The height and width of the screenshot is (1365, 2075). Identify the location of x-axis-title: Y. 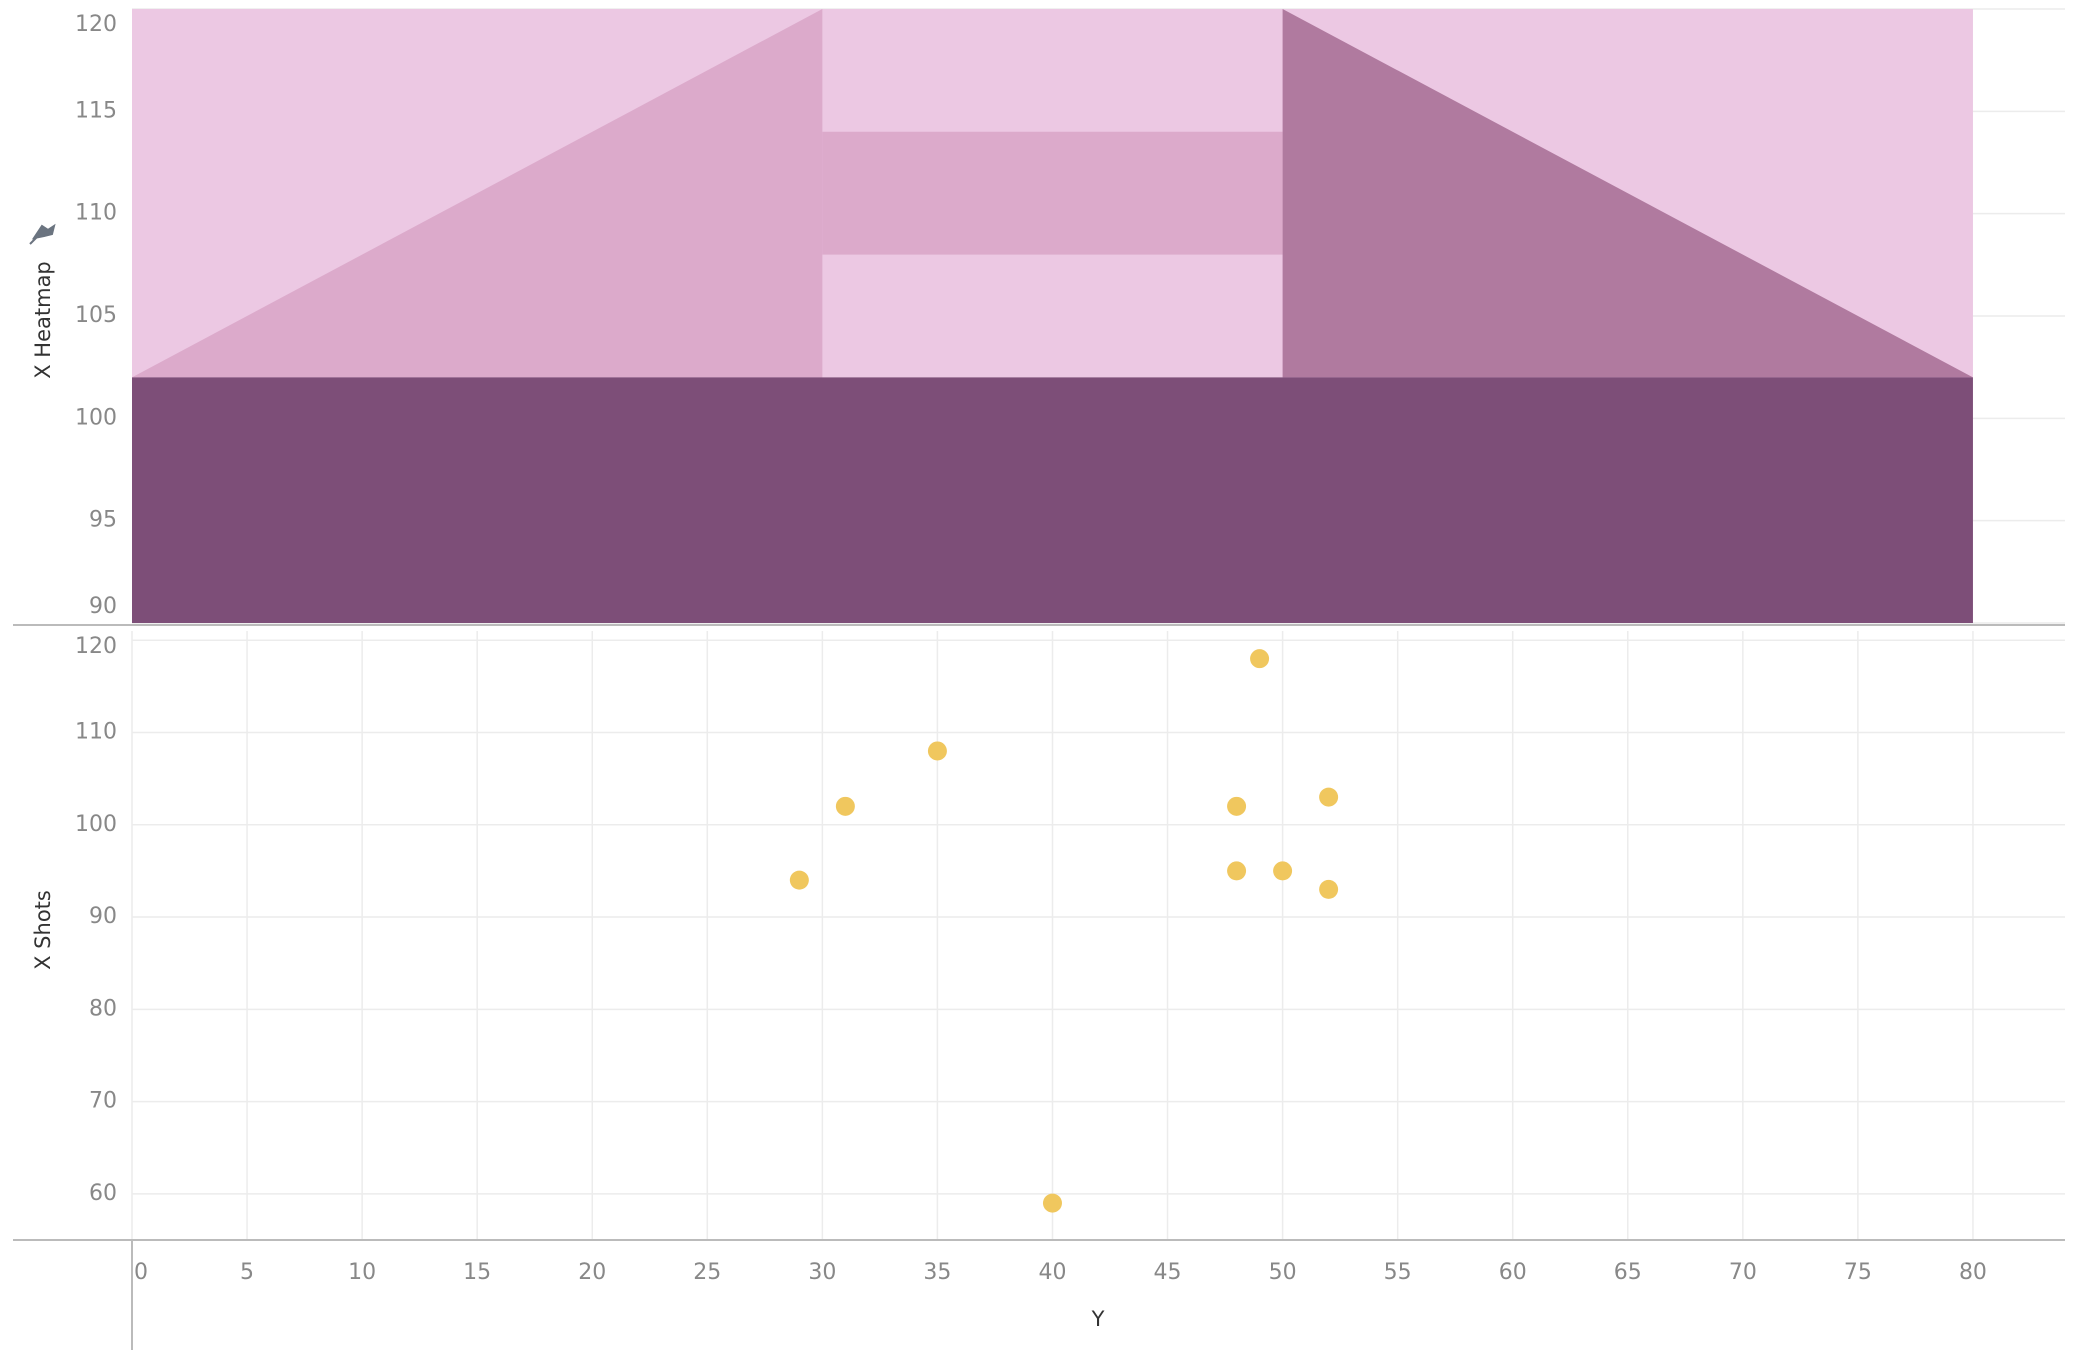
(1098, 1319).